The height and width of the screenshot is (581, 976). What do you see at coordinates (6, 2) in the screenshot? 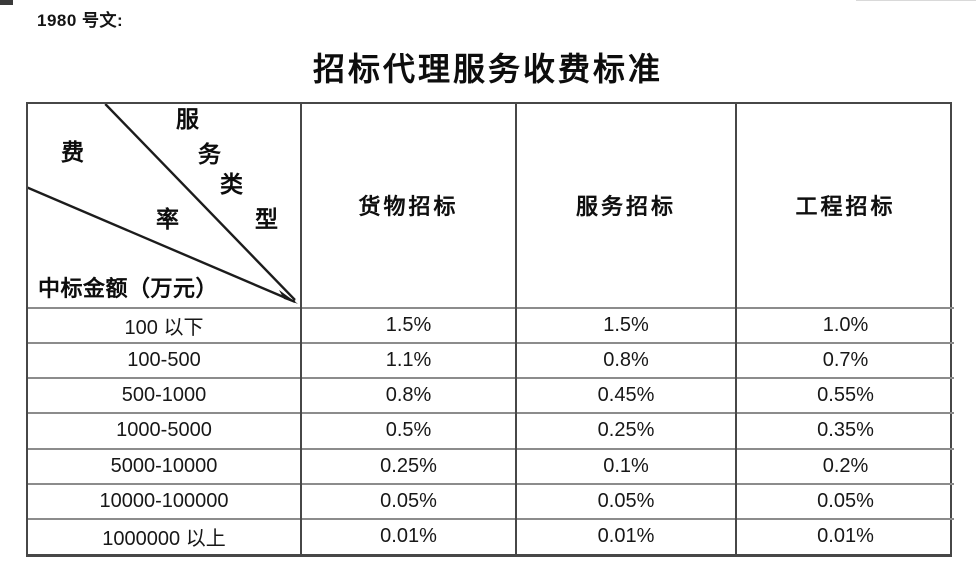
I see `screenshot-corner-artifact` at bounding box center [6, 2].